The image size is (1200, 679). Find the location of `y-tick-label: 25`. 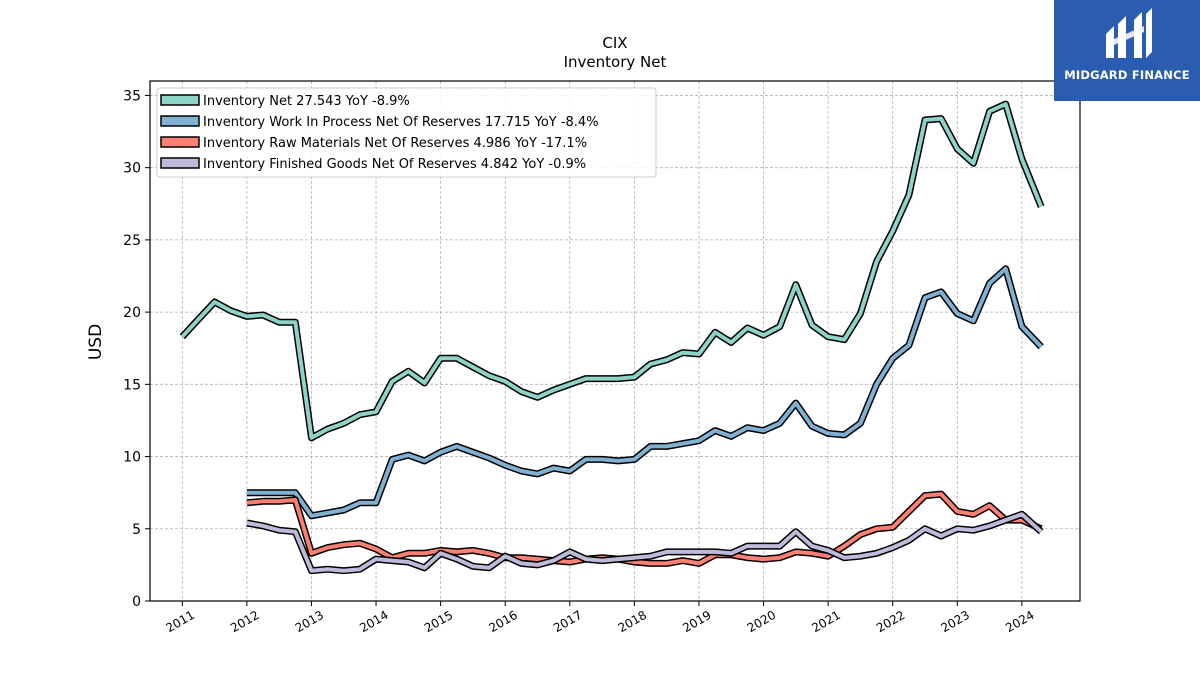

y-tick-label: 25 is located at coordinates (132, 241).